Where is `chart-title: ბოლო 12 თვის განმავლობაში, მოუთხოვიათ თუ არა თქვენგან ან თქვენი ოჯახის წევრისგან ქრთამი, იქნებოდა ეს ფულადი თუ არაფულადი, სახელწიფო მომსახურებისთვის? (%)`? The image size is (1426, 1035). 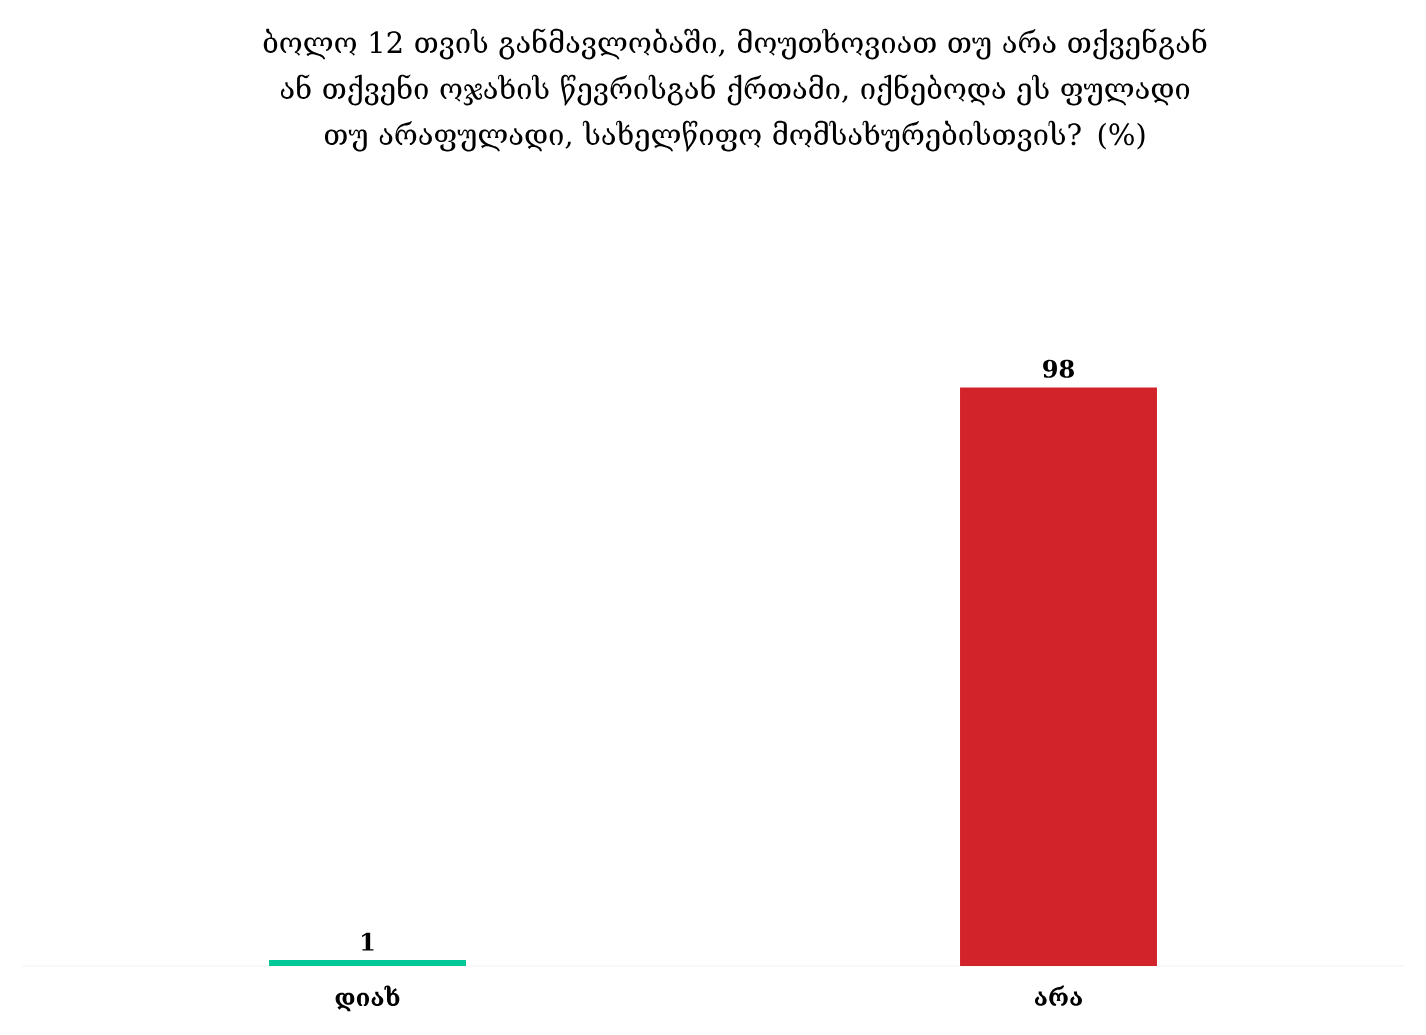
chart-title: ბოლო 12 თვის განმავლობაში, მოუთხოვიათ თუ არა თქვენგან ან თქვენი ოჯახის წევრისგან ქრთამი, იქნებოდა ეს ფულადი თუ არაფულადი, სახელწიფო მომსახურებისთვის? (%) is located at coordinates (735, 90).